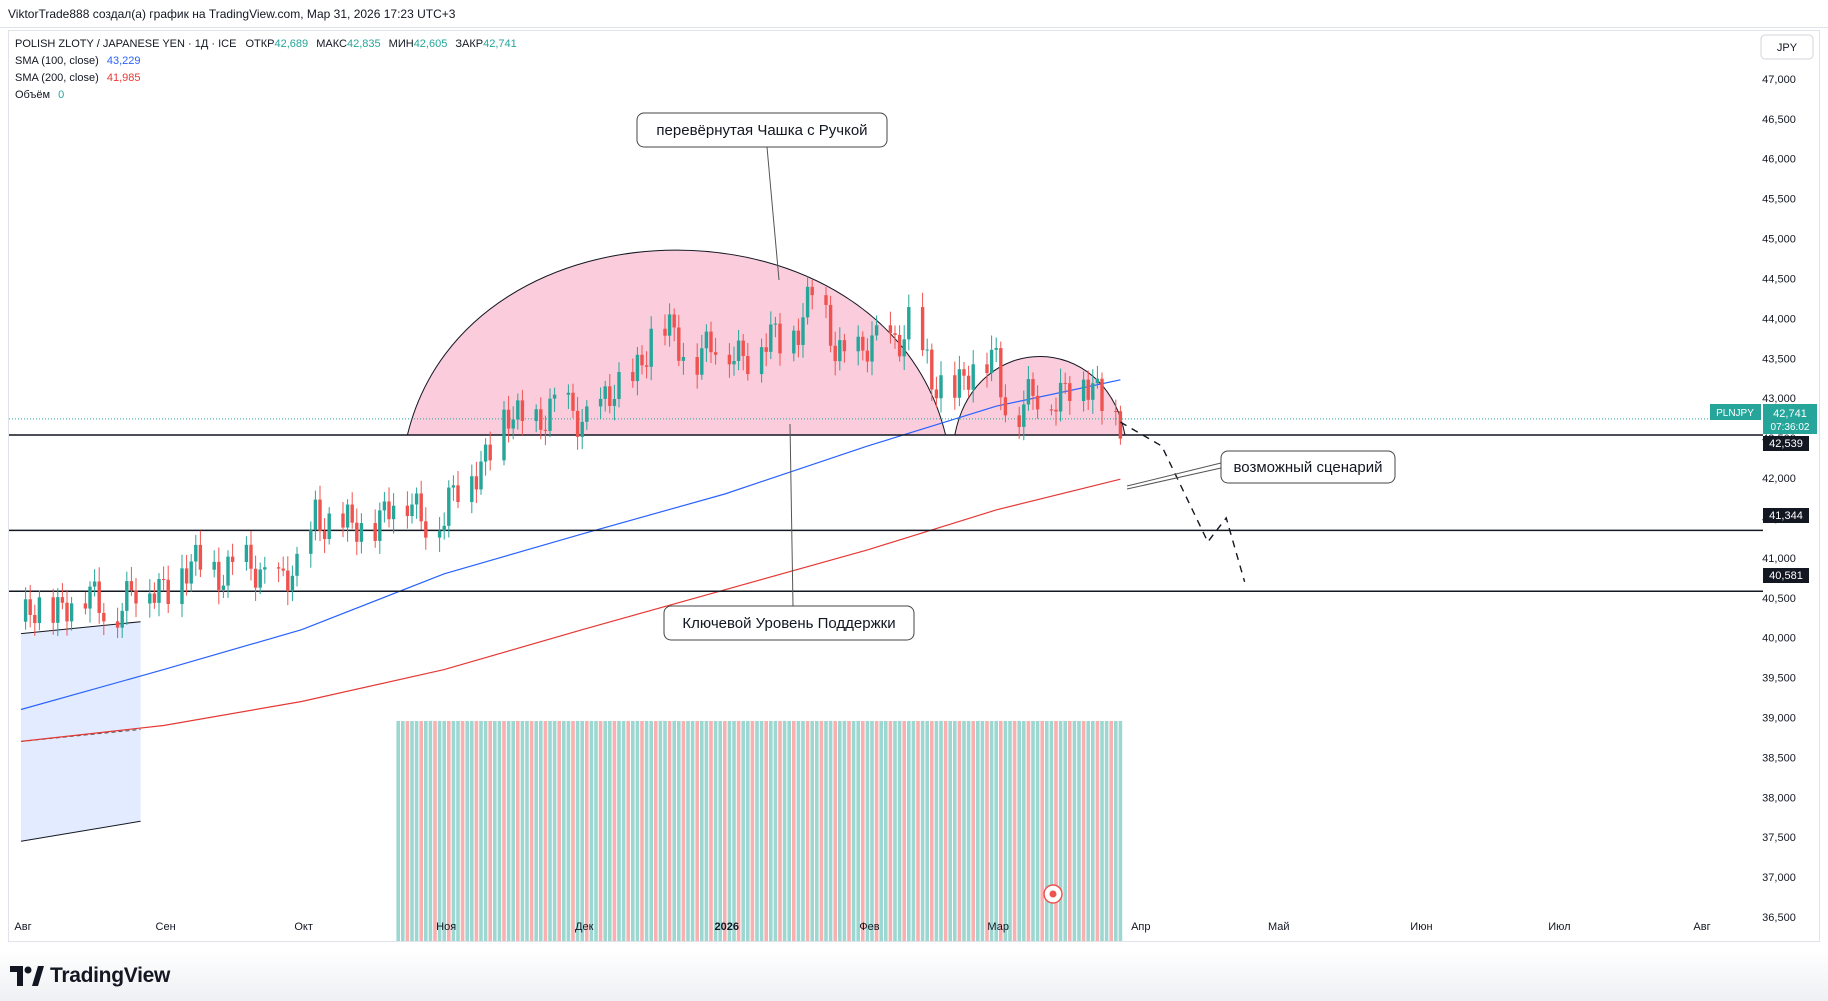 This screenshot has height=1001, width=1828. I want to click on price-tag-support1: 42,539, so click(1786, 443).